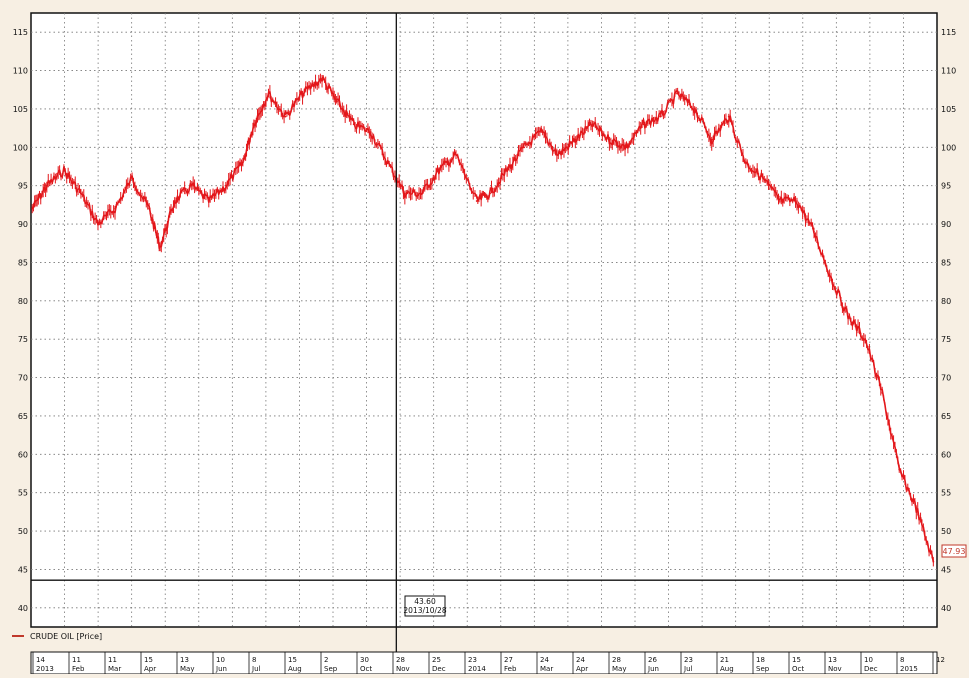 This screenshot has width=969, height=678. Describe the element at coordinates (946, 262) in the screenshot. I see `y-tick-label-right: 85` at that location.